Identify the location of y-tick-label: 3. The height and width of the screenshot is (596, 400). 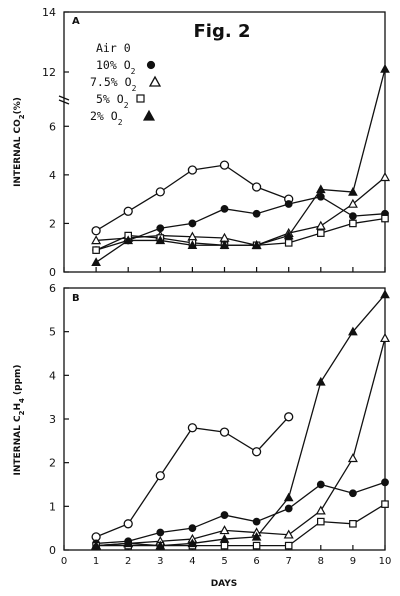
(52, 419).